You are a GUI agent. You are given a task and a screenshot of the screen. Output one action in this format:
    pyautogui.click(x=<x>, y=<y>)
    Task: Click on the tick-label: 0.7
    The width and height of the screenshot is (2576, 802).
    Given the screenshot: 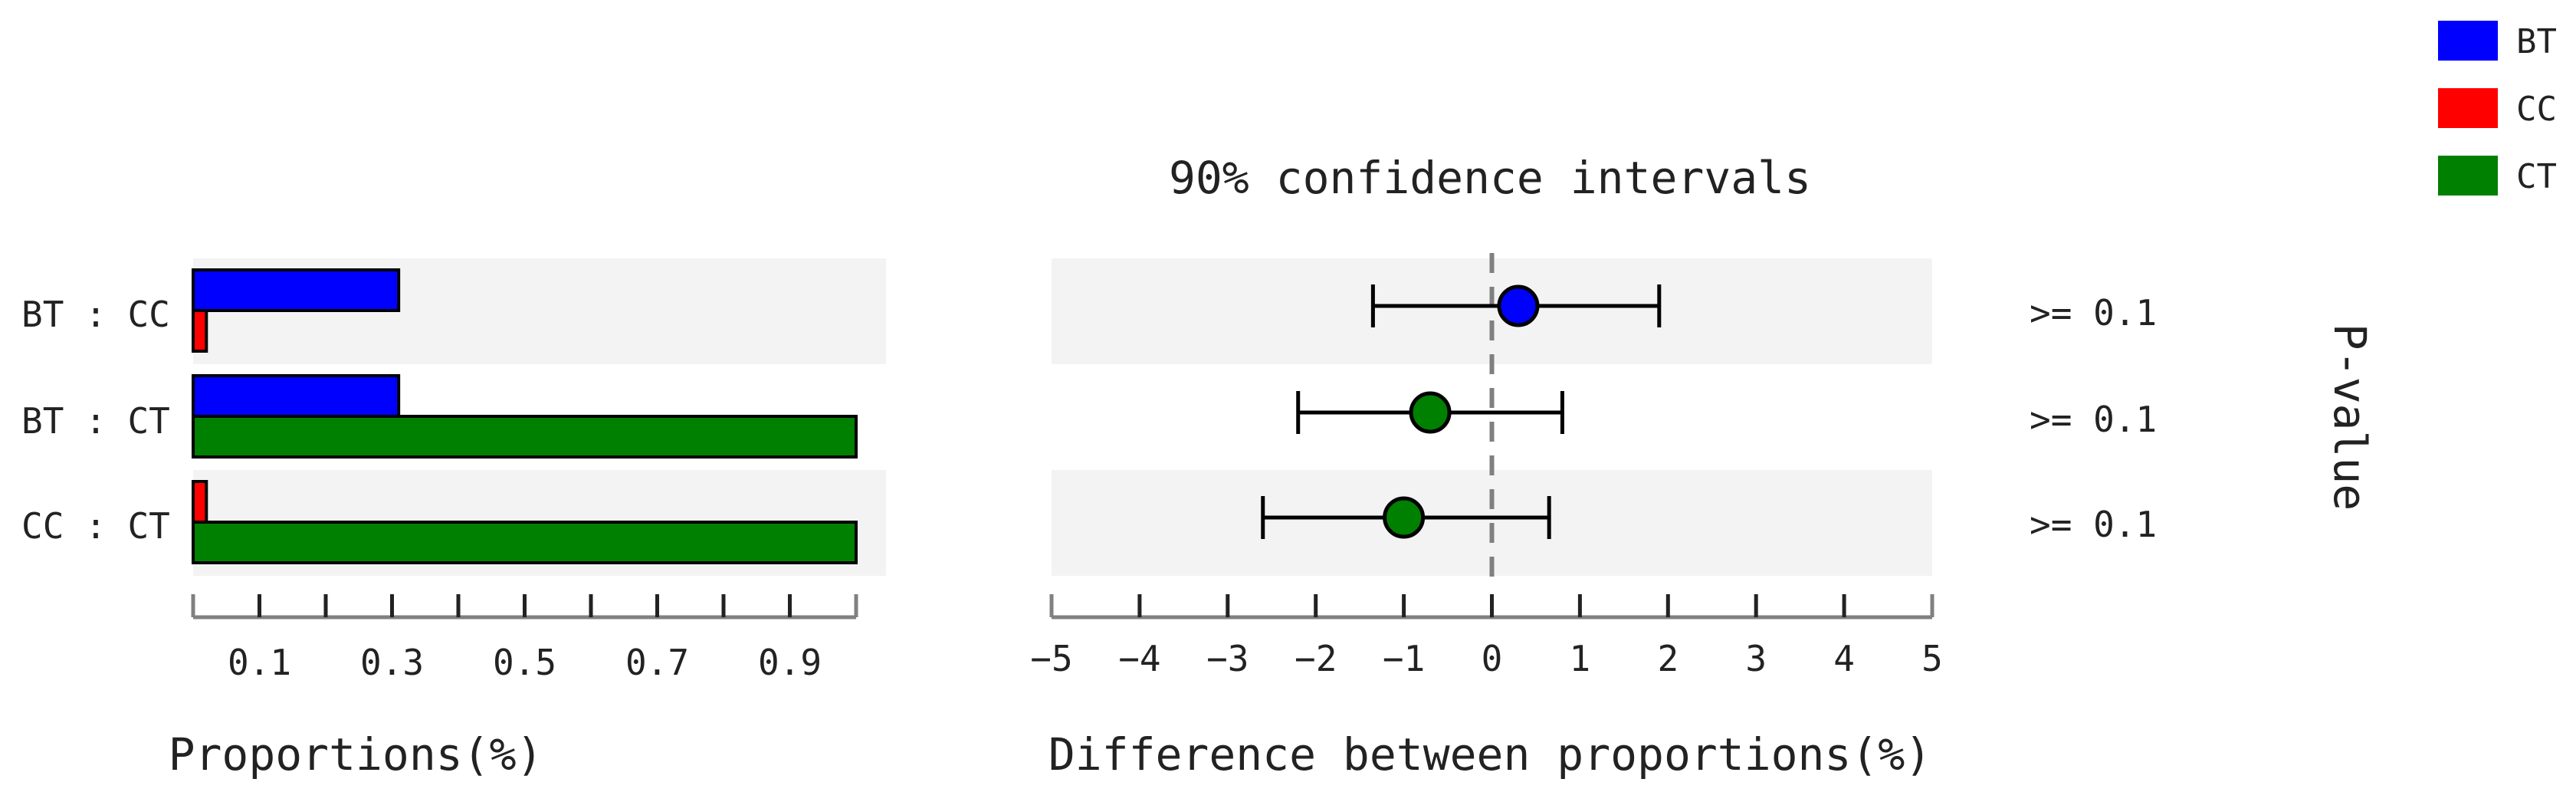 What is the action you would take?
    pyautogui.click(x=657, y=662)
    